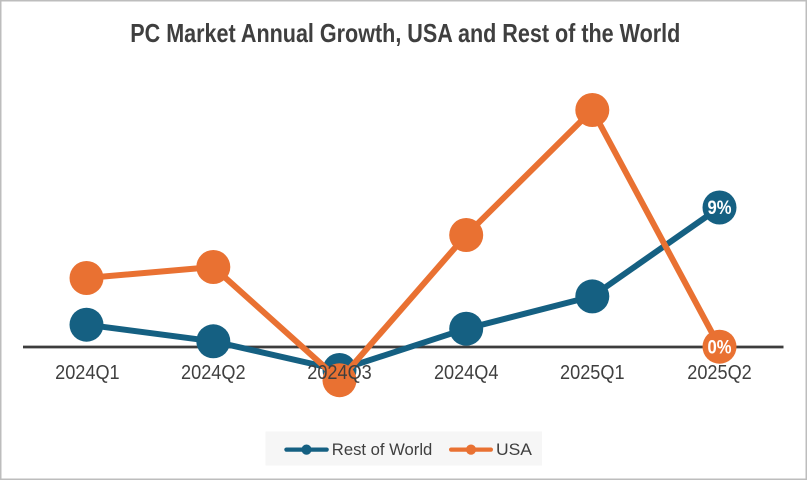 This screenshot has height=480, width=807. I want to click on svg-text: 9%, so click(720, 208).